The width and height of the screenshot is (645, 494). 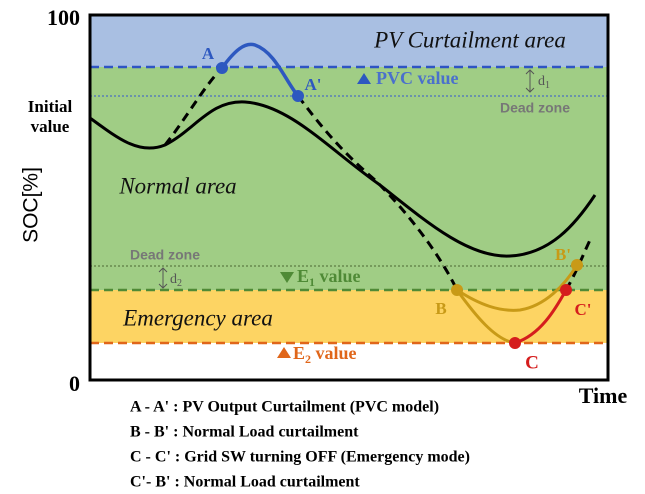 I want to click on initial: Initial, so click(x=50, y=106).